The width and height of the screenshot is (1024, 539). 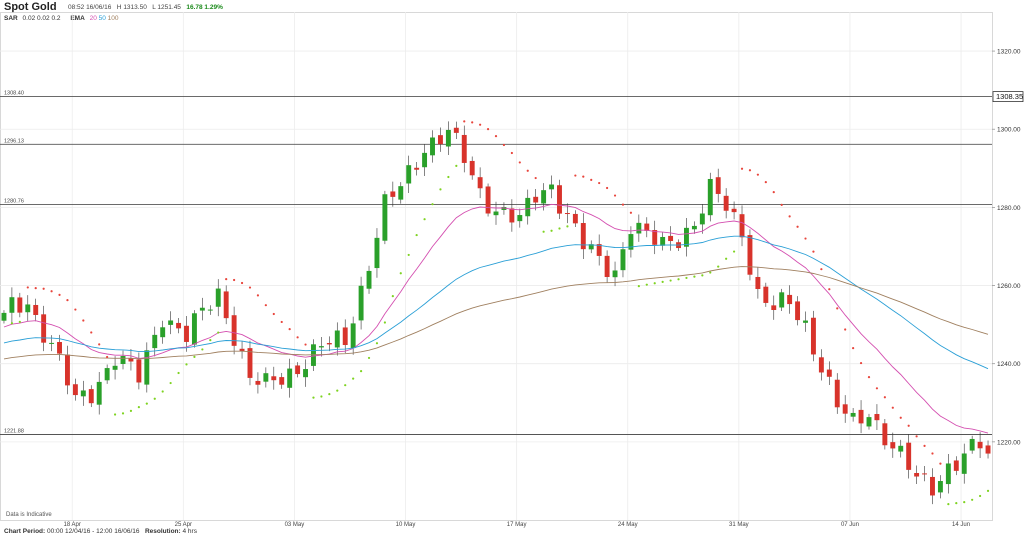 What do you see at coordinates (14, 201) in the screenshot?
I see `level-label: 1280.76` at bounding box center [14, 201].